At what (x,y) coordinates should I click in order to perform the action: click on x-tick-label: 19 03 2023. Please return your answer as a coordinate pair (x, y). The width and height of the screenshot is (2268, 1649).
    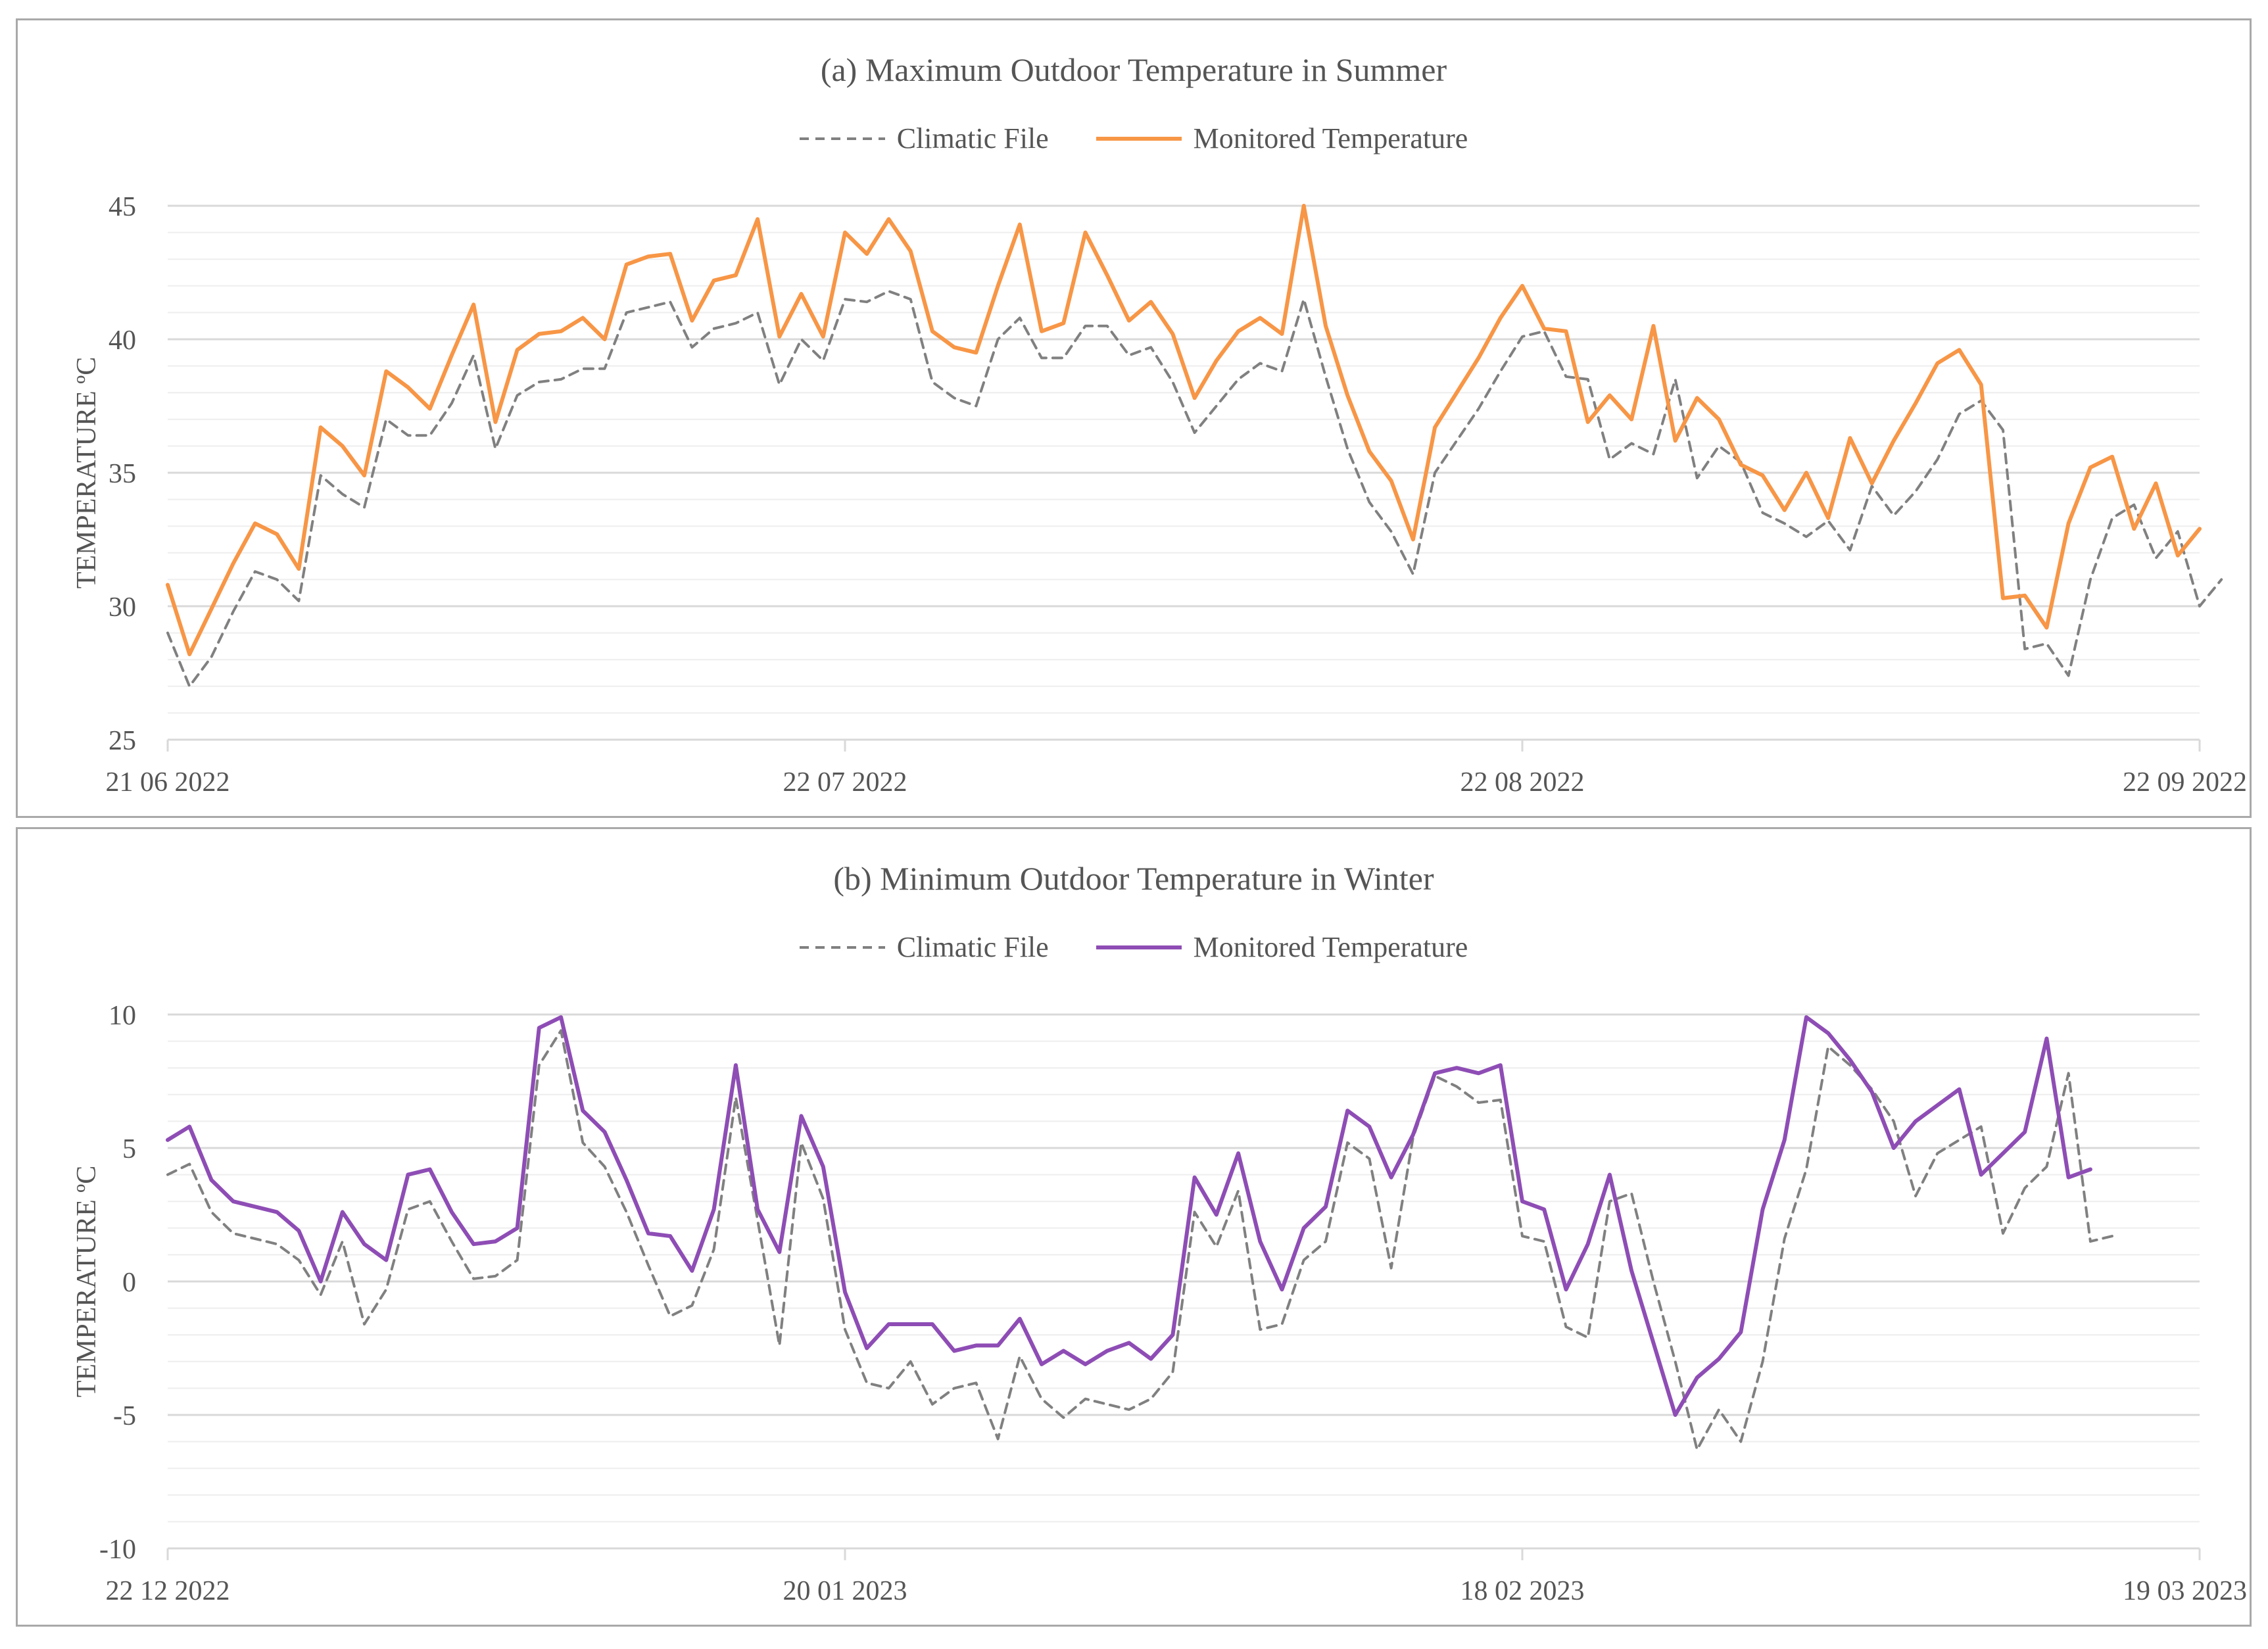
    Looking at the image, I should click on (2185, 1591).